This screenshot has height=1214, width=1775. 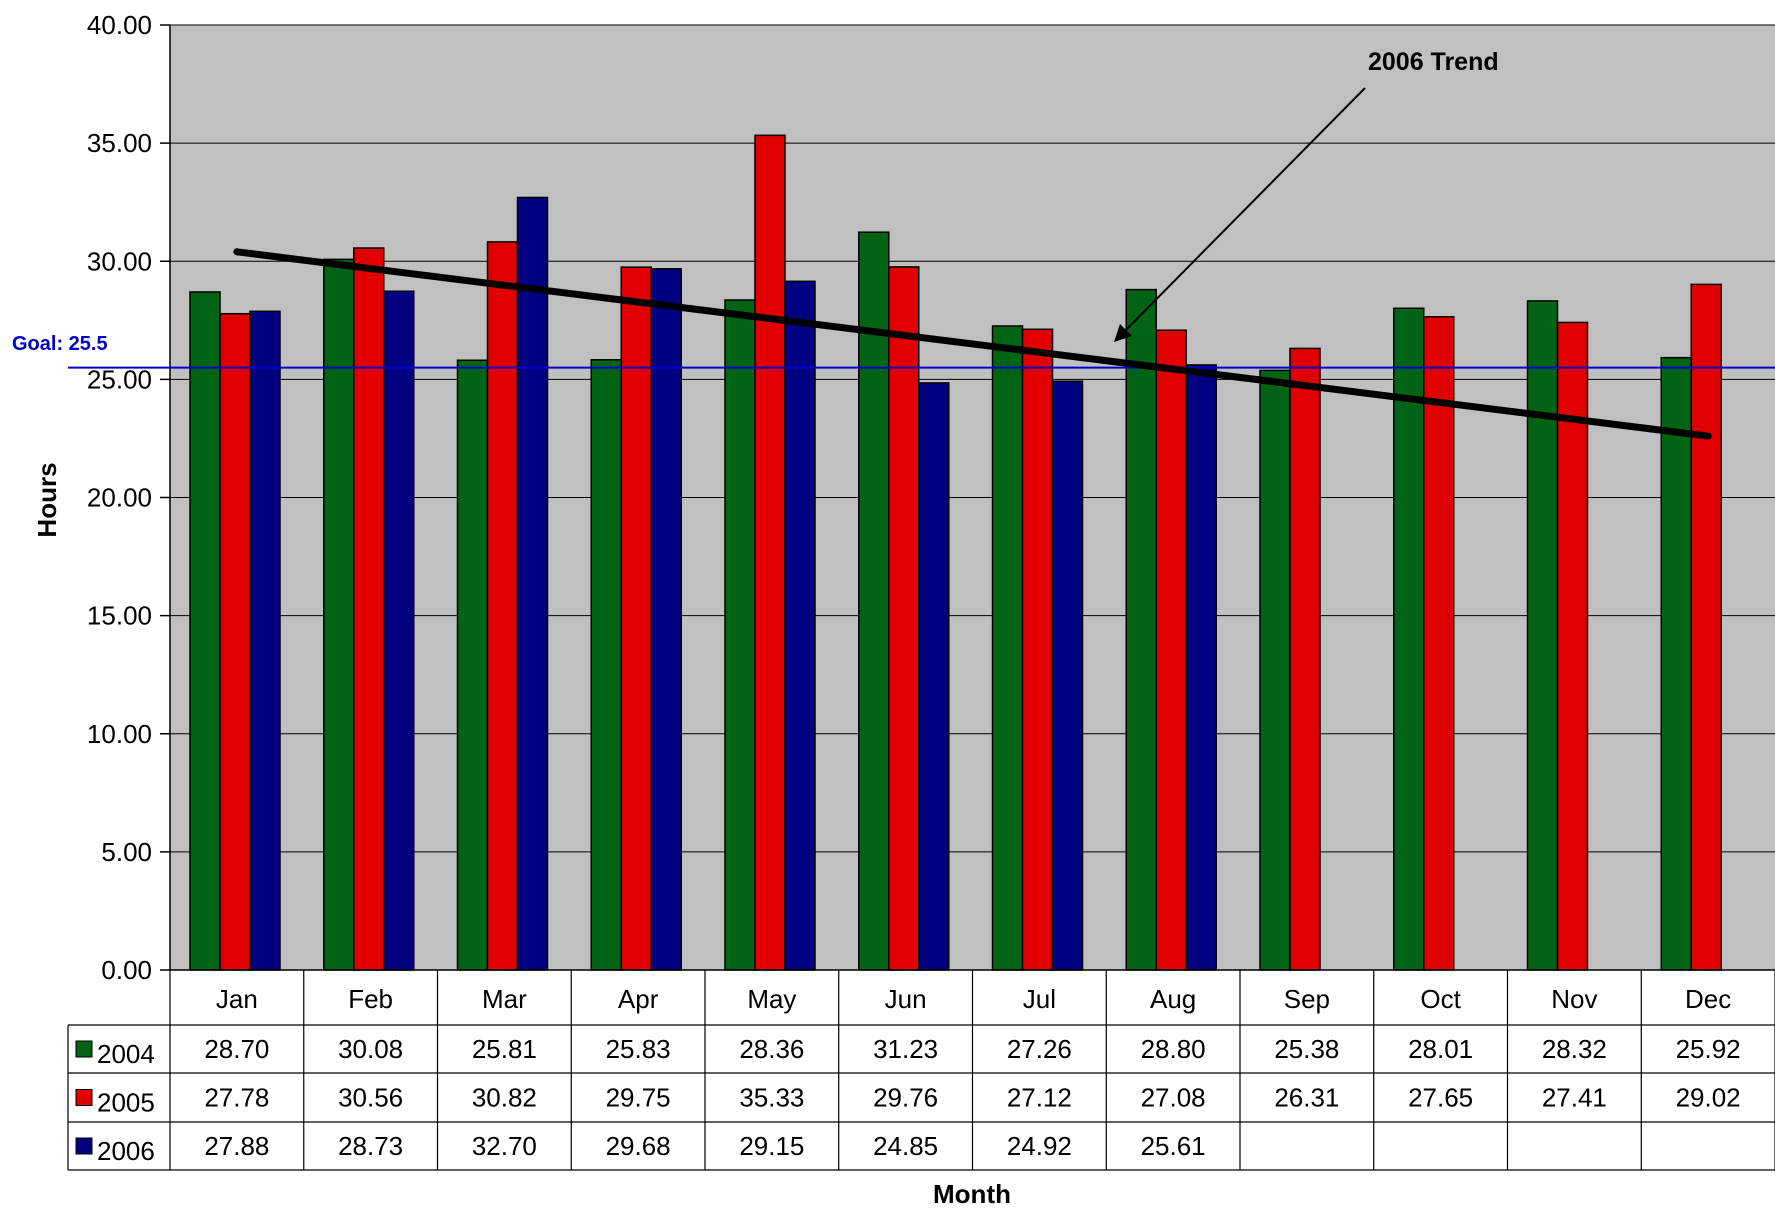 I want to click on data-label: 27.08, so click(x=1173, y=1098).